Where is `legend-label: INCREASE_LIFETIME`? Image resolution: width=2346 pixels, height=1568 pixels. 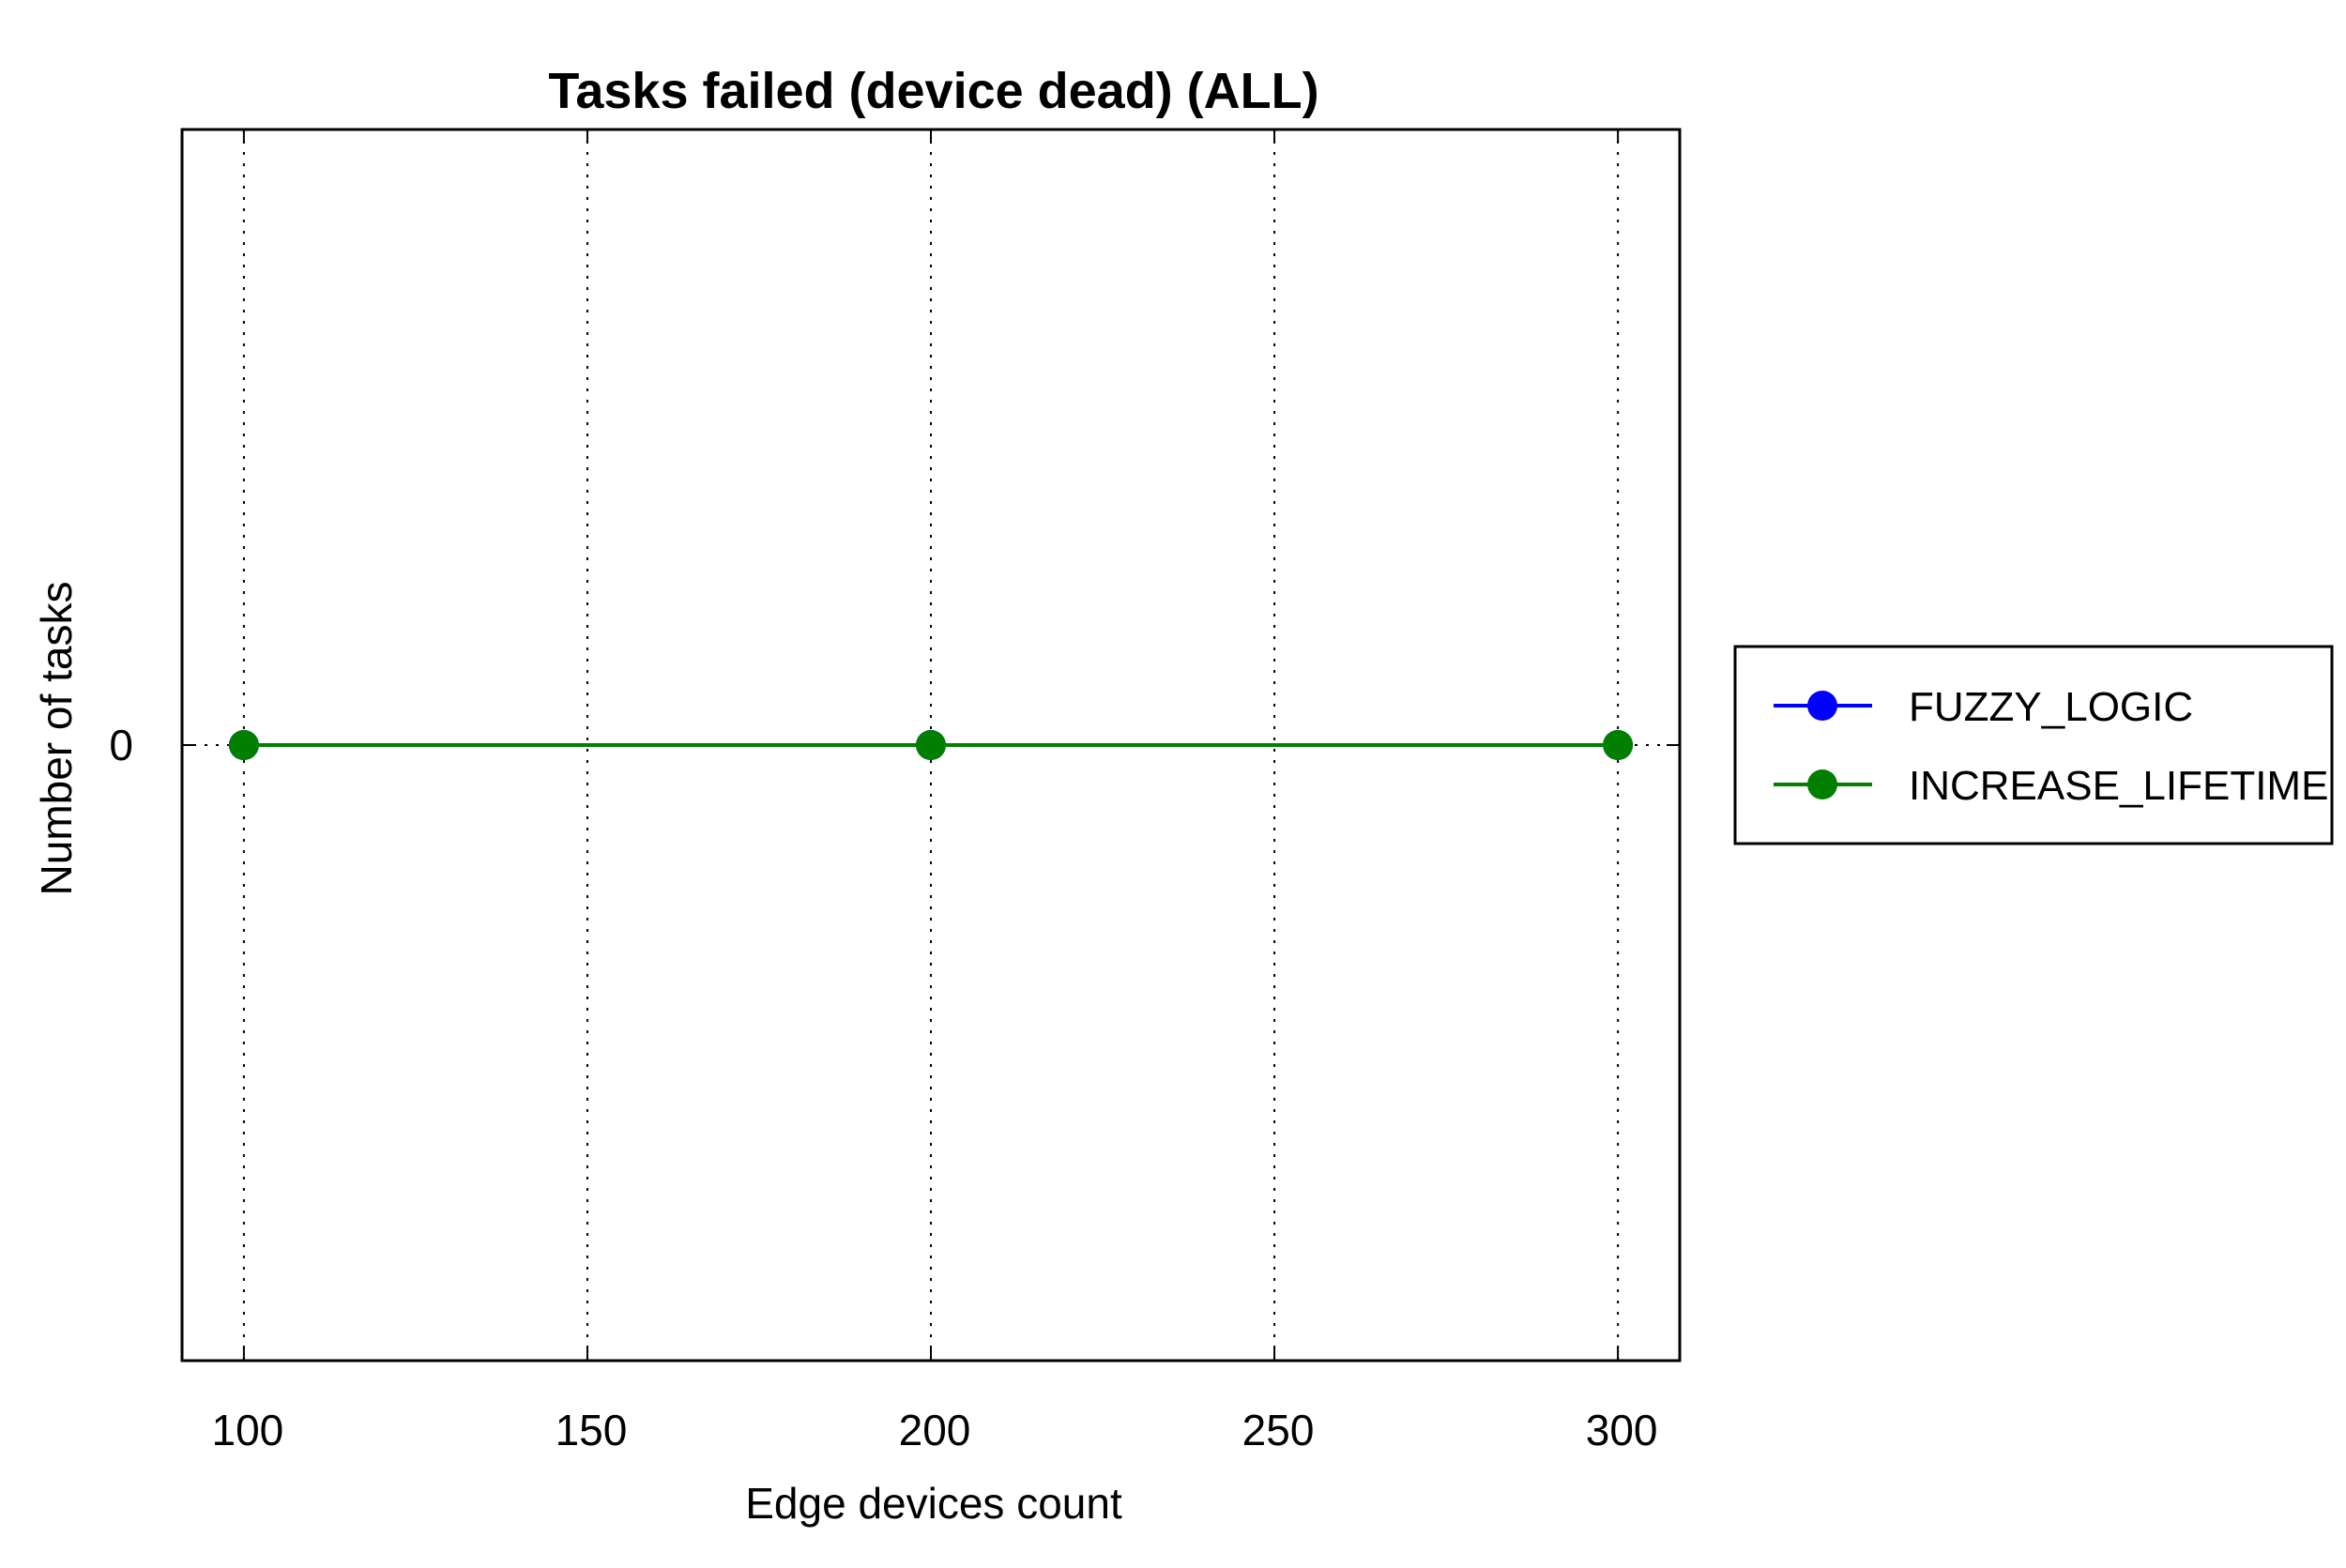
legend-label: INCREASE_LIFETIME is located at coordinates (2119, 786).